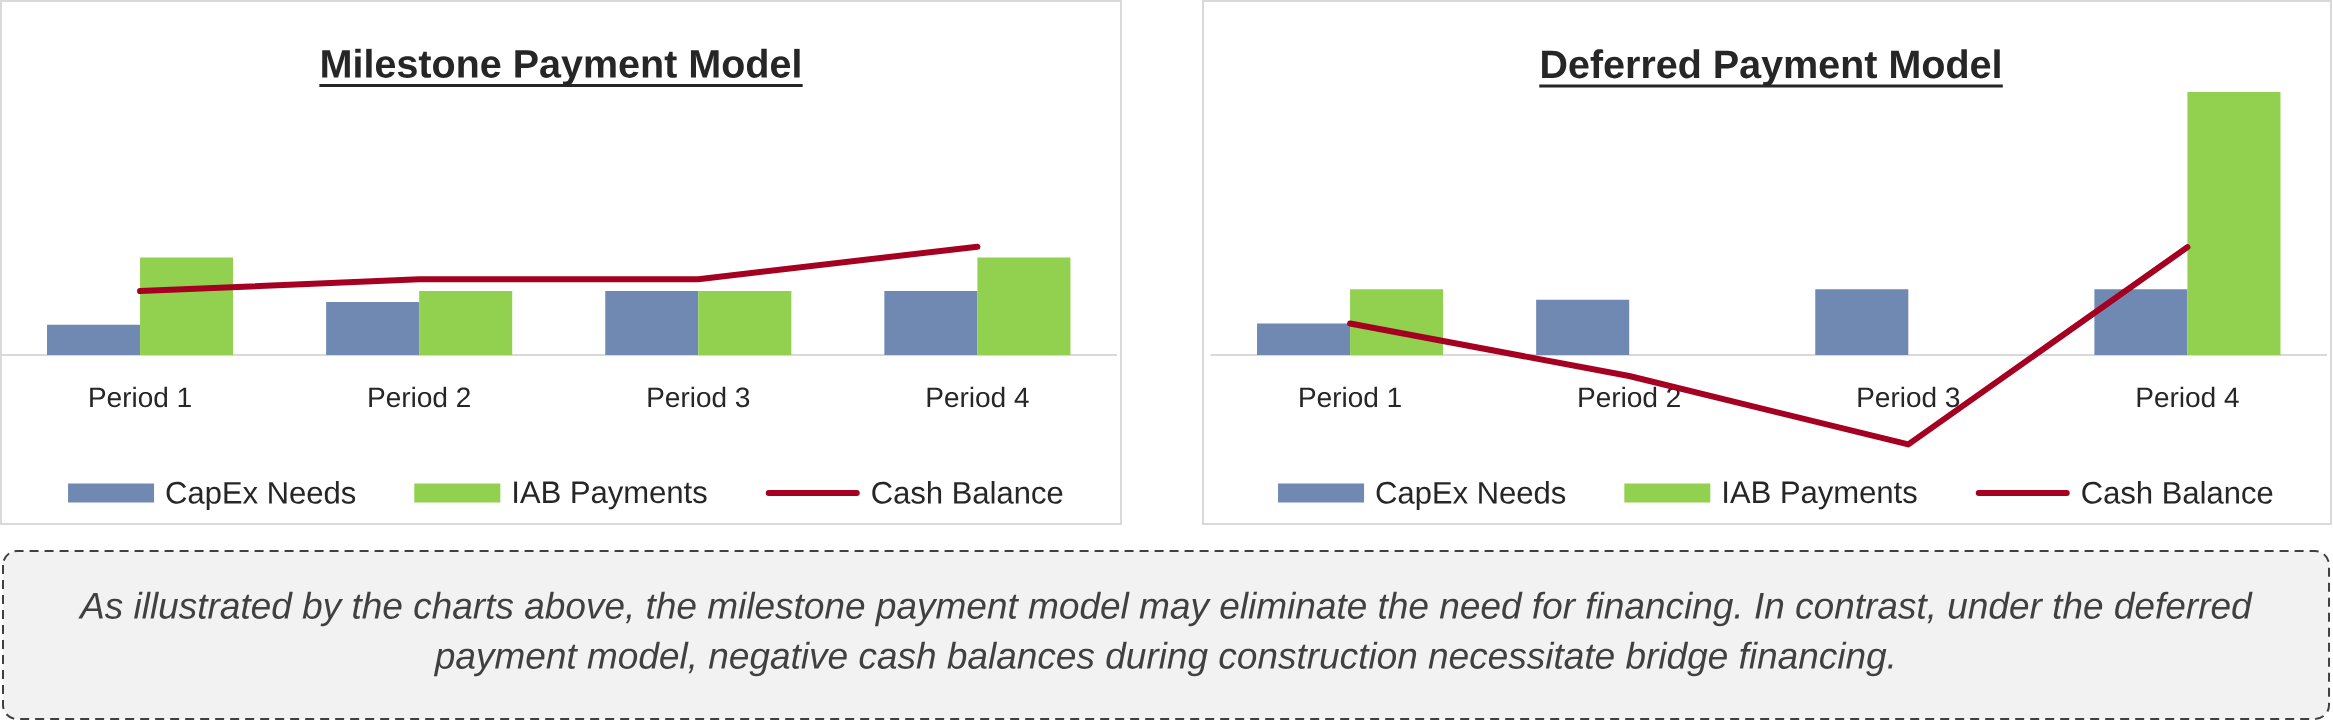 The height and width of the screenshot is (723, 2333). What do you see at coordinates (419, 397) in the screenshot?
I see `x-tick-label: Period 2` at bounding box center [419, 397].